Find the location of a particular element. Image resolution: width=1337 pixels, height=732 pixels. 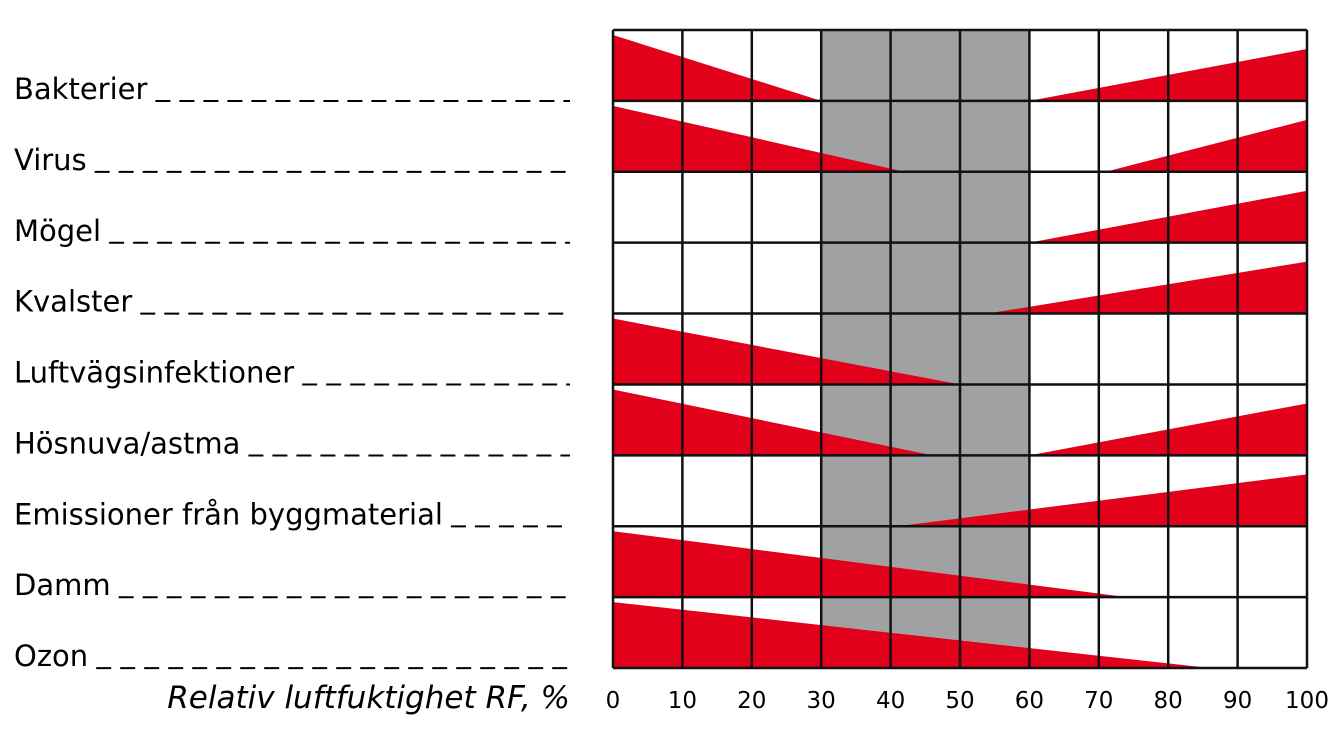

row-label: Virus is located at coordinates (50, 160).